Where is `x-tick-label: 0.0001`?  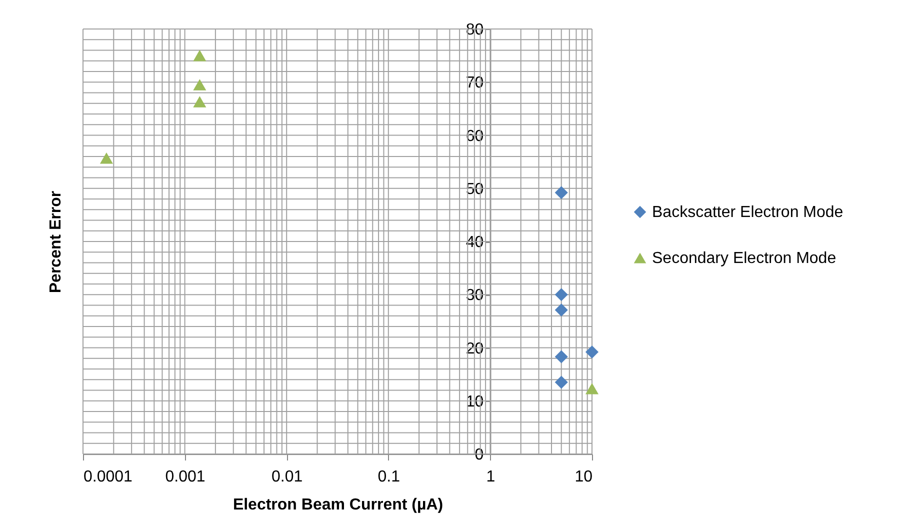
x-tick-label: 0.0001 is located at coordinates (108, 477).